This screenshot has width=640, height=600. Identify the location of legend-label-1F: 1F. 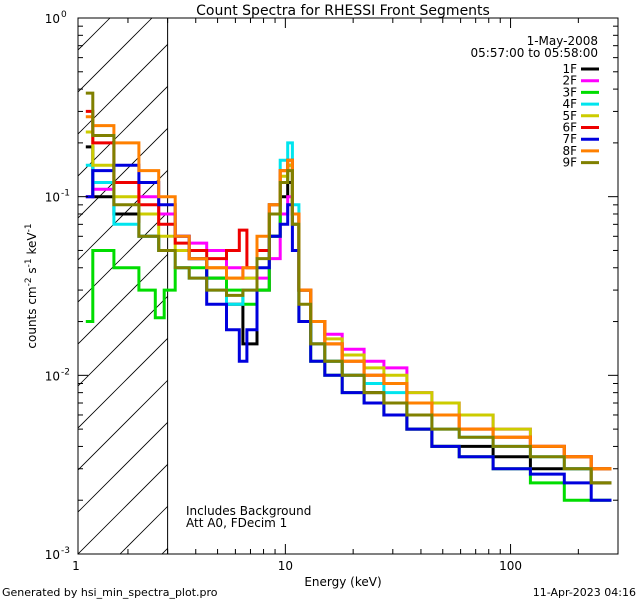
(569, 69).